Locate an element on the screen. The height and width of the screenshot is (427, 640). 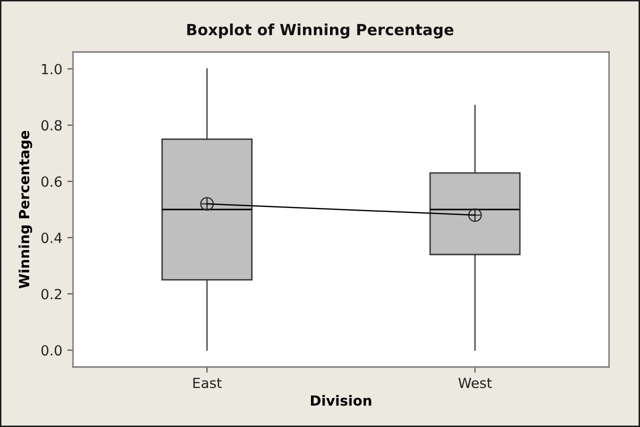
chart-title: Boxplot of Winning Percentage is located at coordinates (320, 31).